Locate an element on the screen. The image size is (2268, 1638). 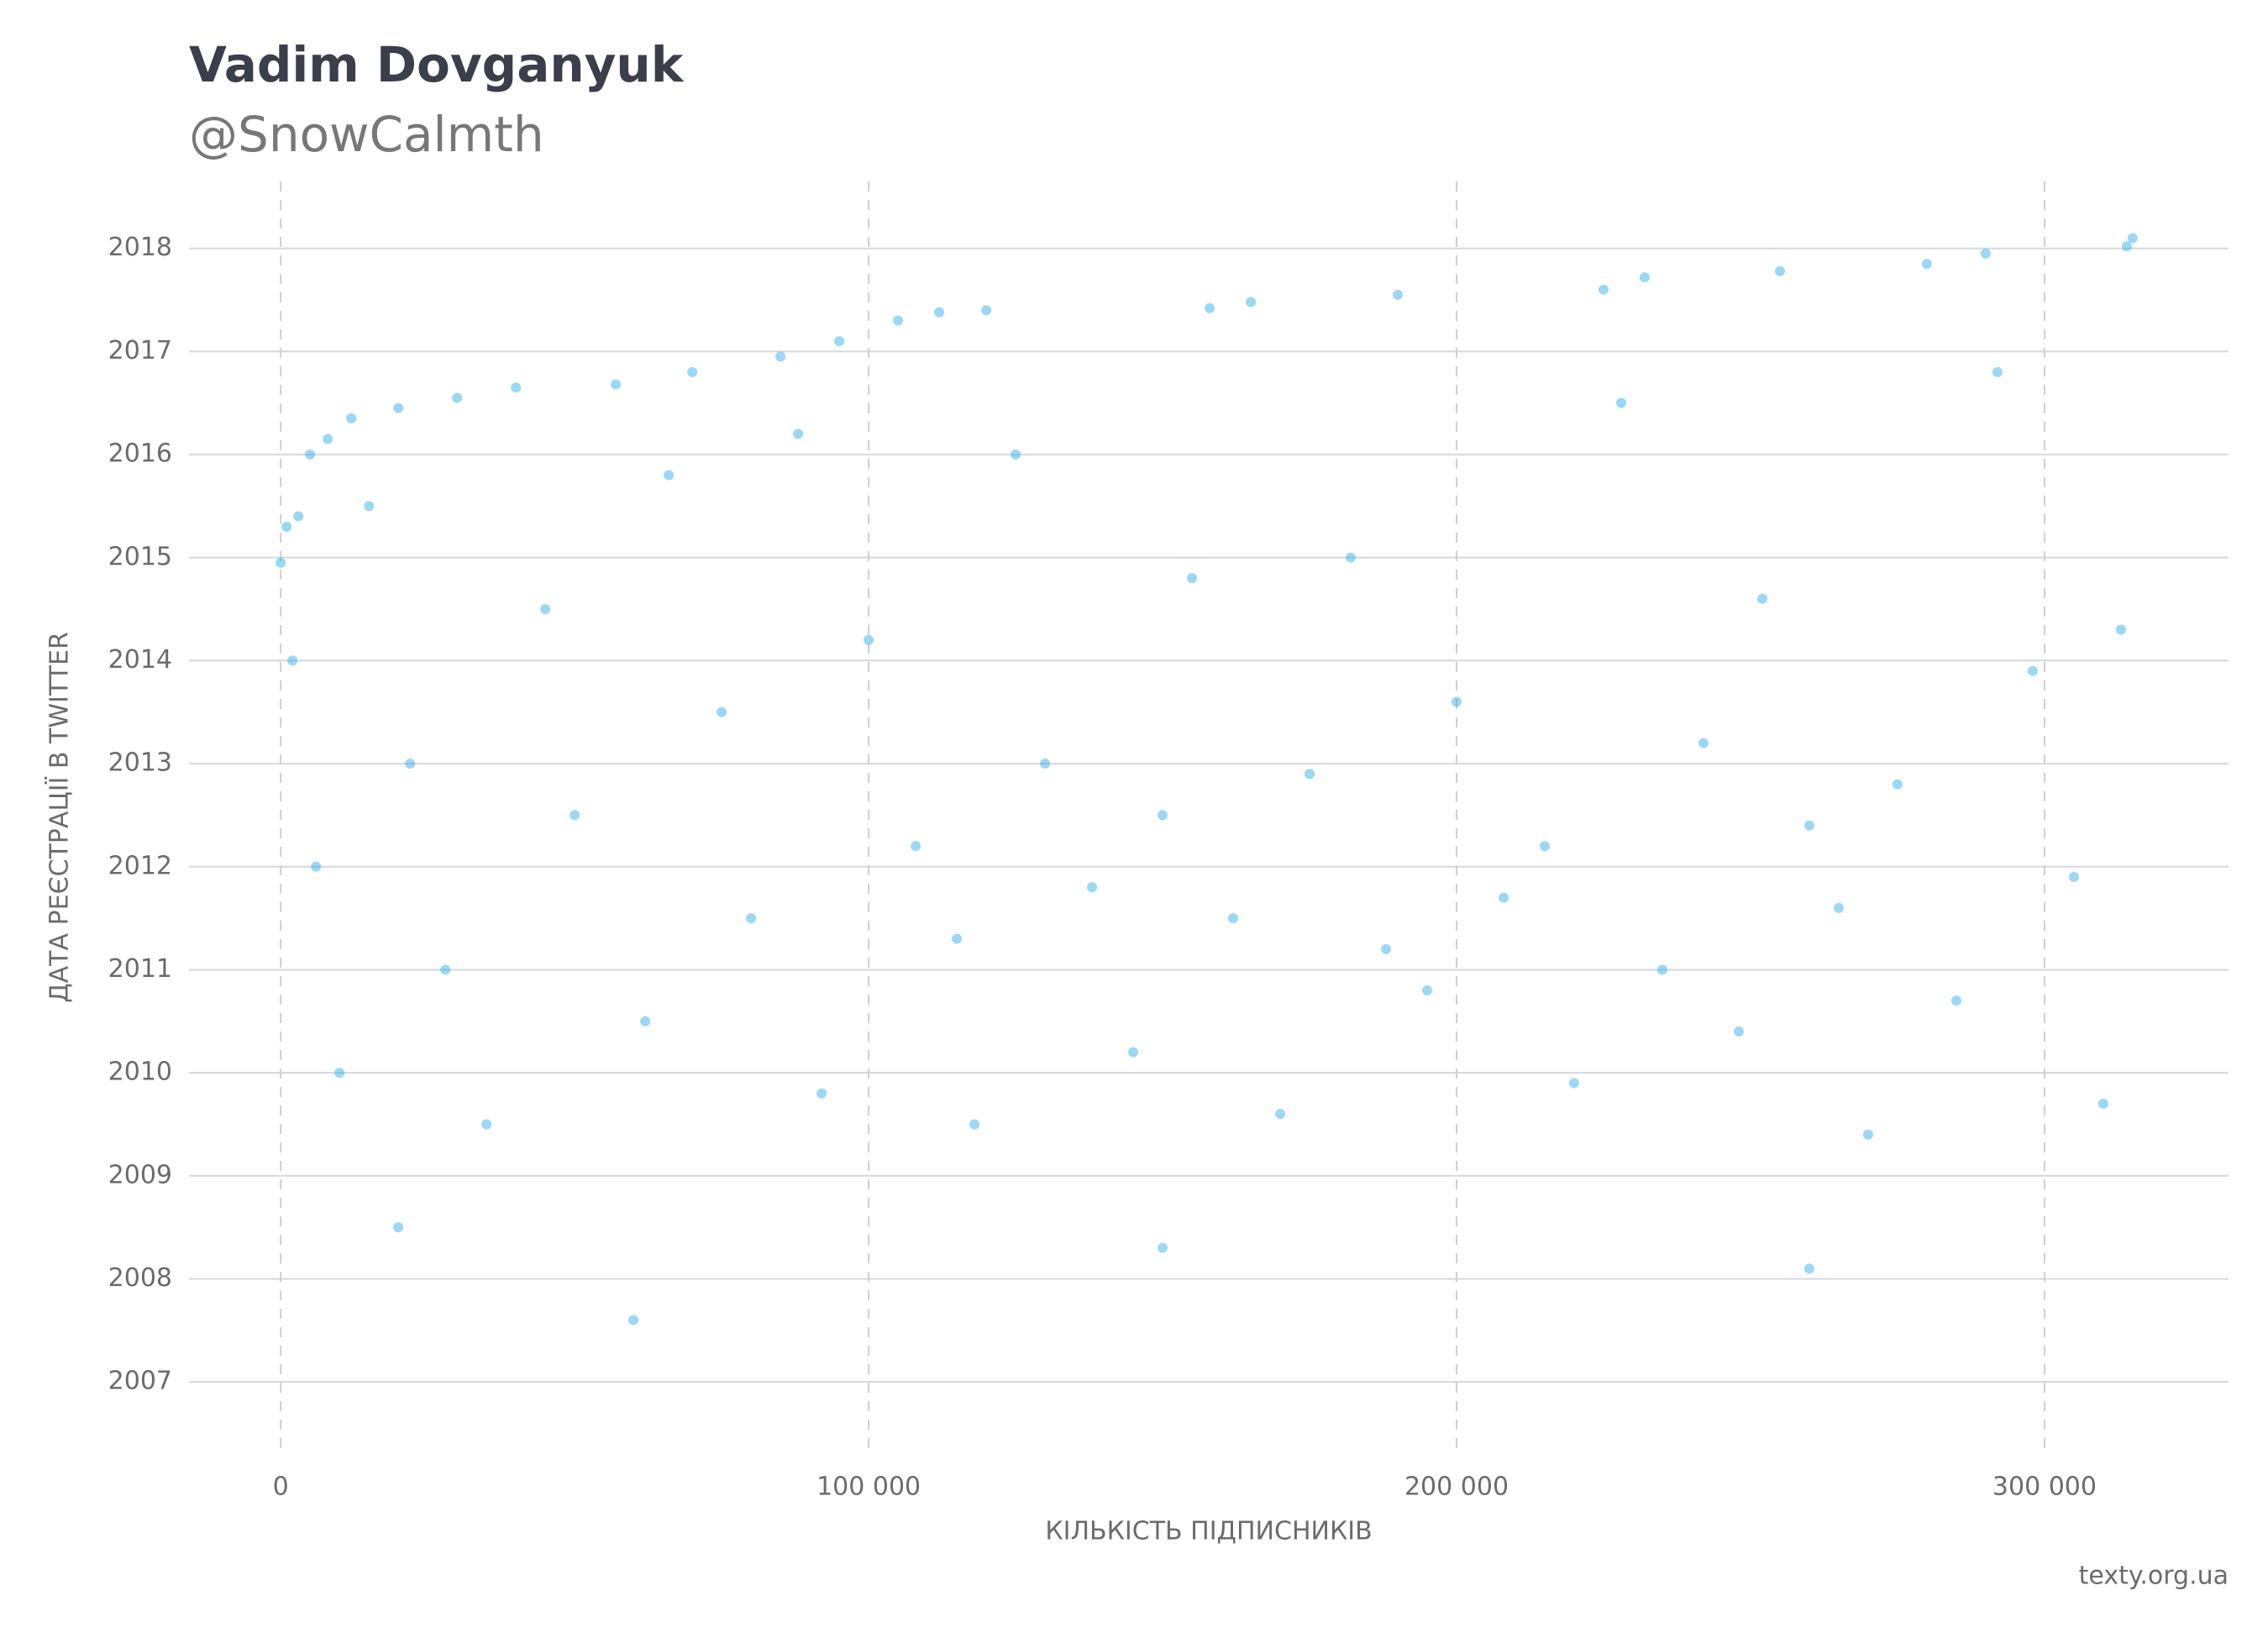
x-tick-label: 0 is located at coordinates (281, 1487).